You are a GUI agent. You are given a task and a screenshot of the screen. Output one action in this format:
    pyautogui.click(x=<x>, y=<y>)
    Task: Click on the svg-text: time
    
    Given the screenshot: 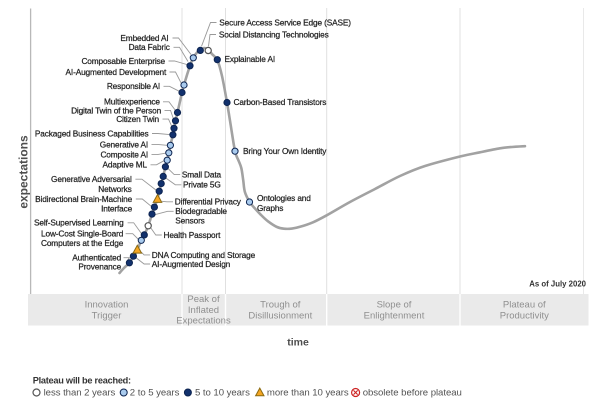 What is the action you would take?
    pyautogui.click(x=298, y=343)
    